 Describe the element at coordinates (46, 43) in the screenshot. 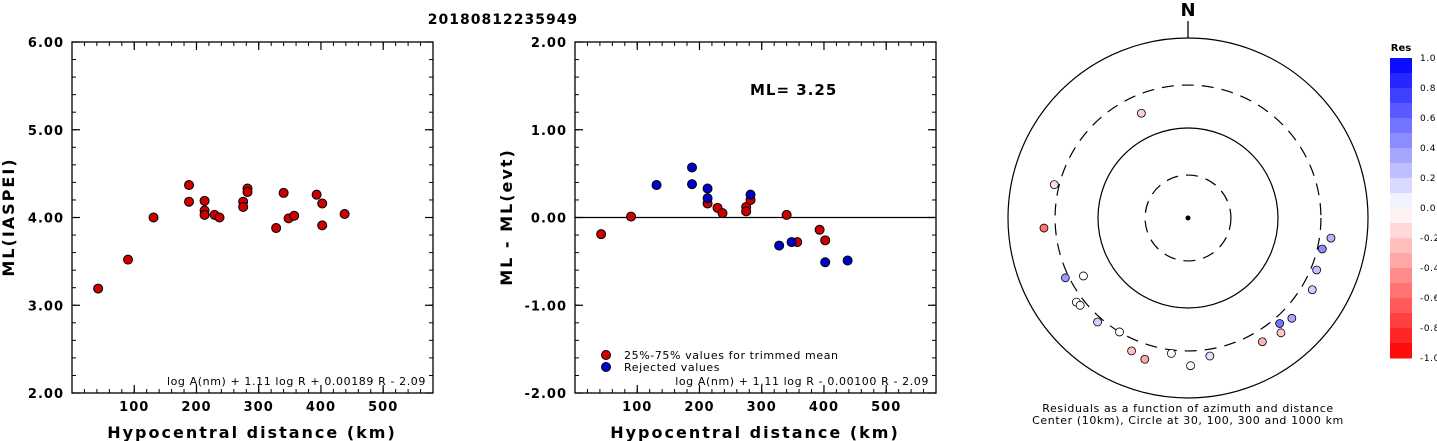

I see `y-tick-label: 6.00` at that location.